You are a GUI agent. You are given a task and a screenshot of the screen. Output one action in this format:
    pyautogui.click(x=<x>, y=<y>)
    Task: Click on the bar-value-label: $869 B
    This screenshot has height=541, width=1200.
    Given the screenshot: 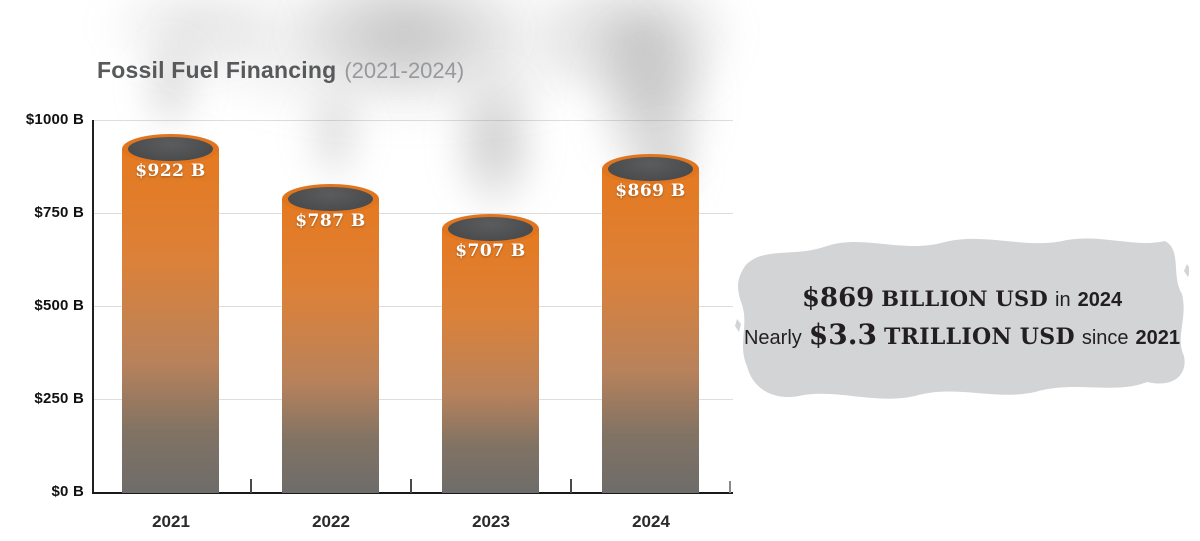 What is the action you would take?
    pyautogui.click(x=650, y=191)
    